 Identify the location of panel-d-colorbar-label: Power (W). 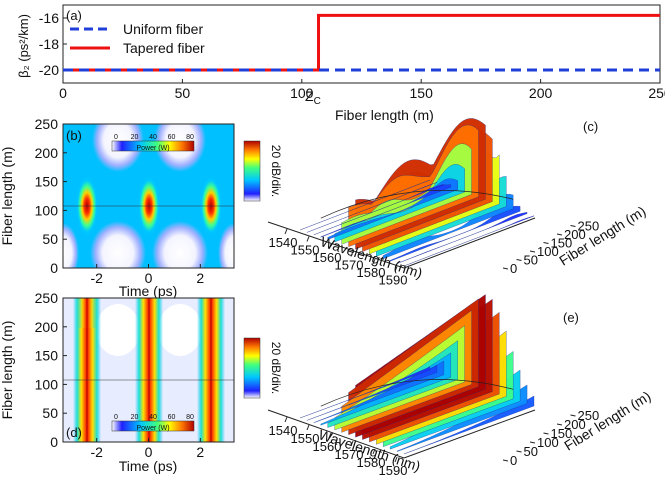
(152, 428).